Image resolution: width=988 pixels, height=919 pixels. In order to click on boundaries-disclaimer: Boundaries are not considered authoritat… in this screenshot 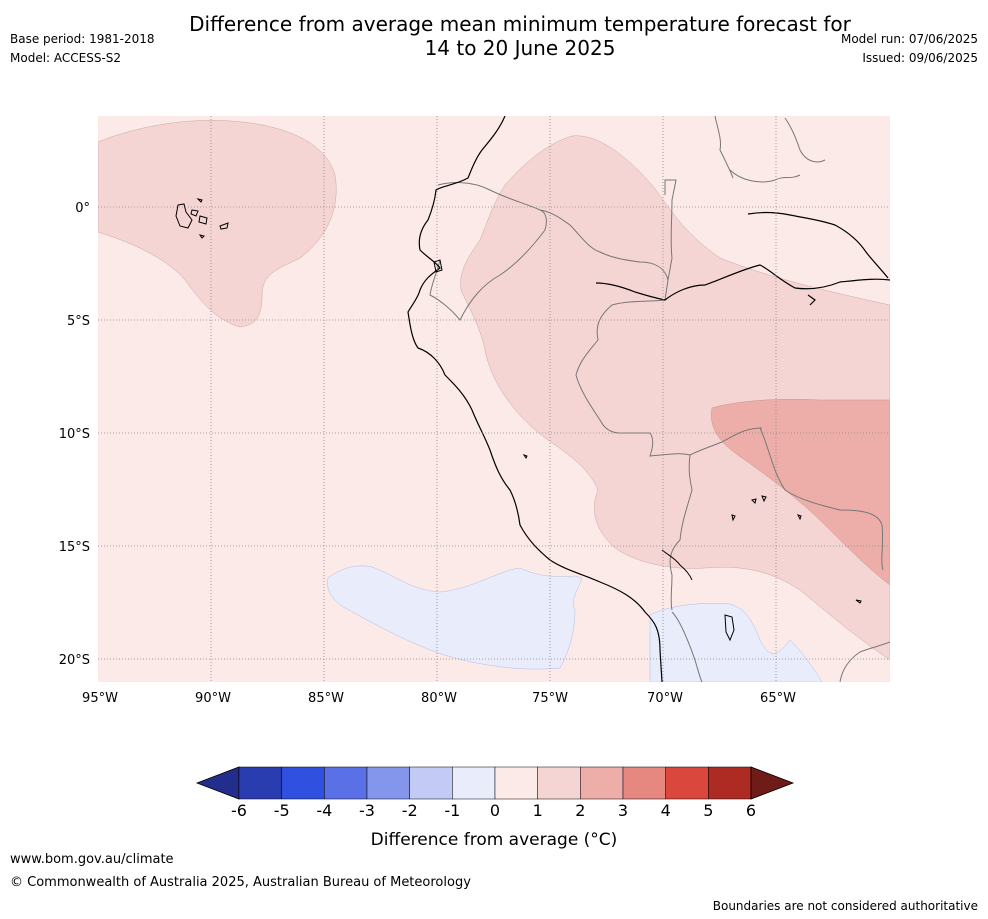, I will do `click(845, 906)`.